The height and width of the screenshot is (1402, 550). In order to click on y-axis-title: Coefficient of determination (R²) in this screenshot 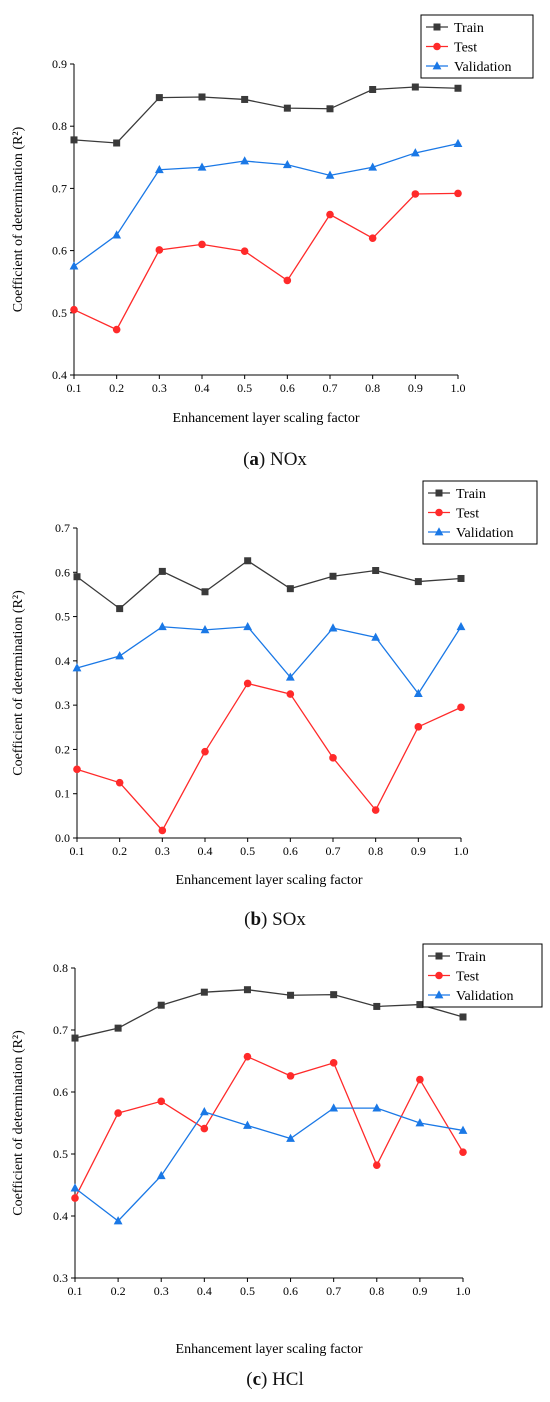, I will do `click(18, 1123)`.